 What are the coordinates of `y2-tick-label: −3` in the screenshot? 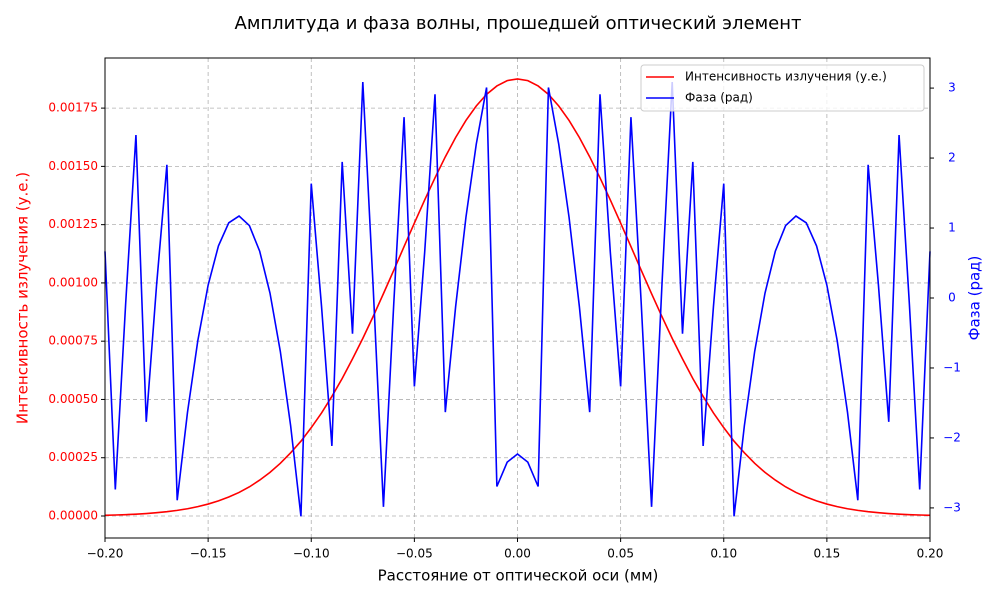 It's located at (952, 507).